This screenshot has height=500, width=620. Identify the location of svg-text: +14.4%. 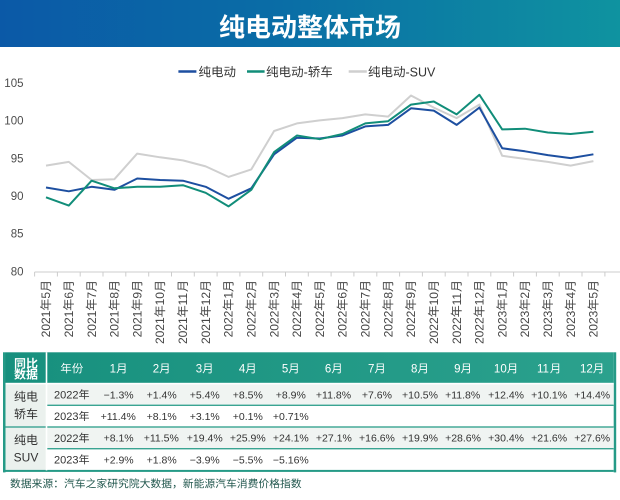
(592, 395).